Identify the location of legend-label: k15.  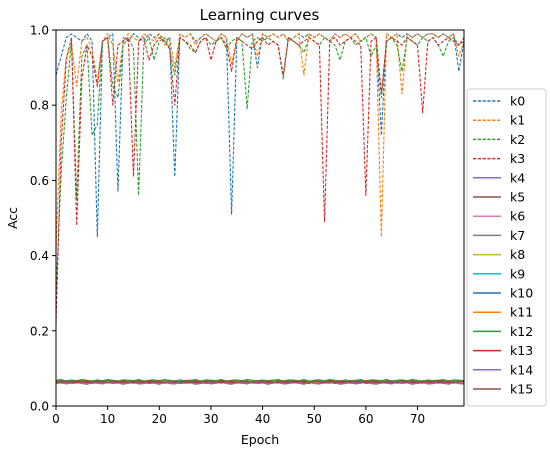
(521, 389).